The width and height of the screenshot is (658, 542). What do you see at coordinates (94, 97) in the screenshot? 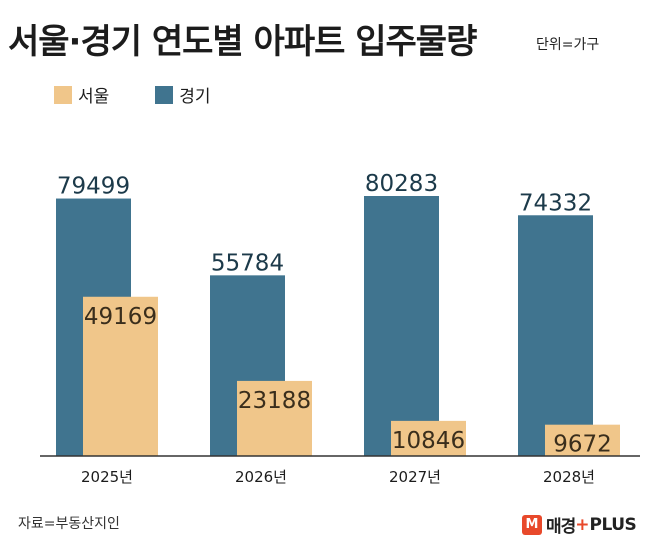
I see `legend-label-seoul: 서울` at bounding box center [94, 97].